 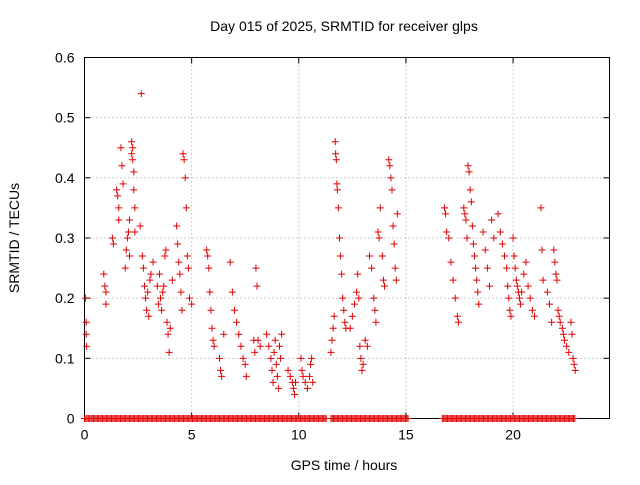 I want to click on y-axis-label: SRMTID / TECUs, so click(x=14, y=238).